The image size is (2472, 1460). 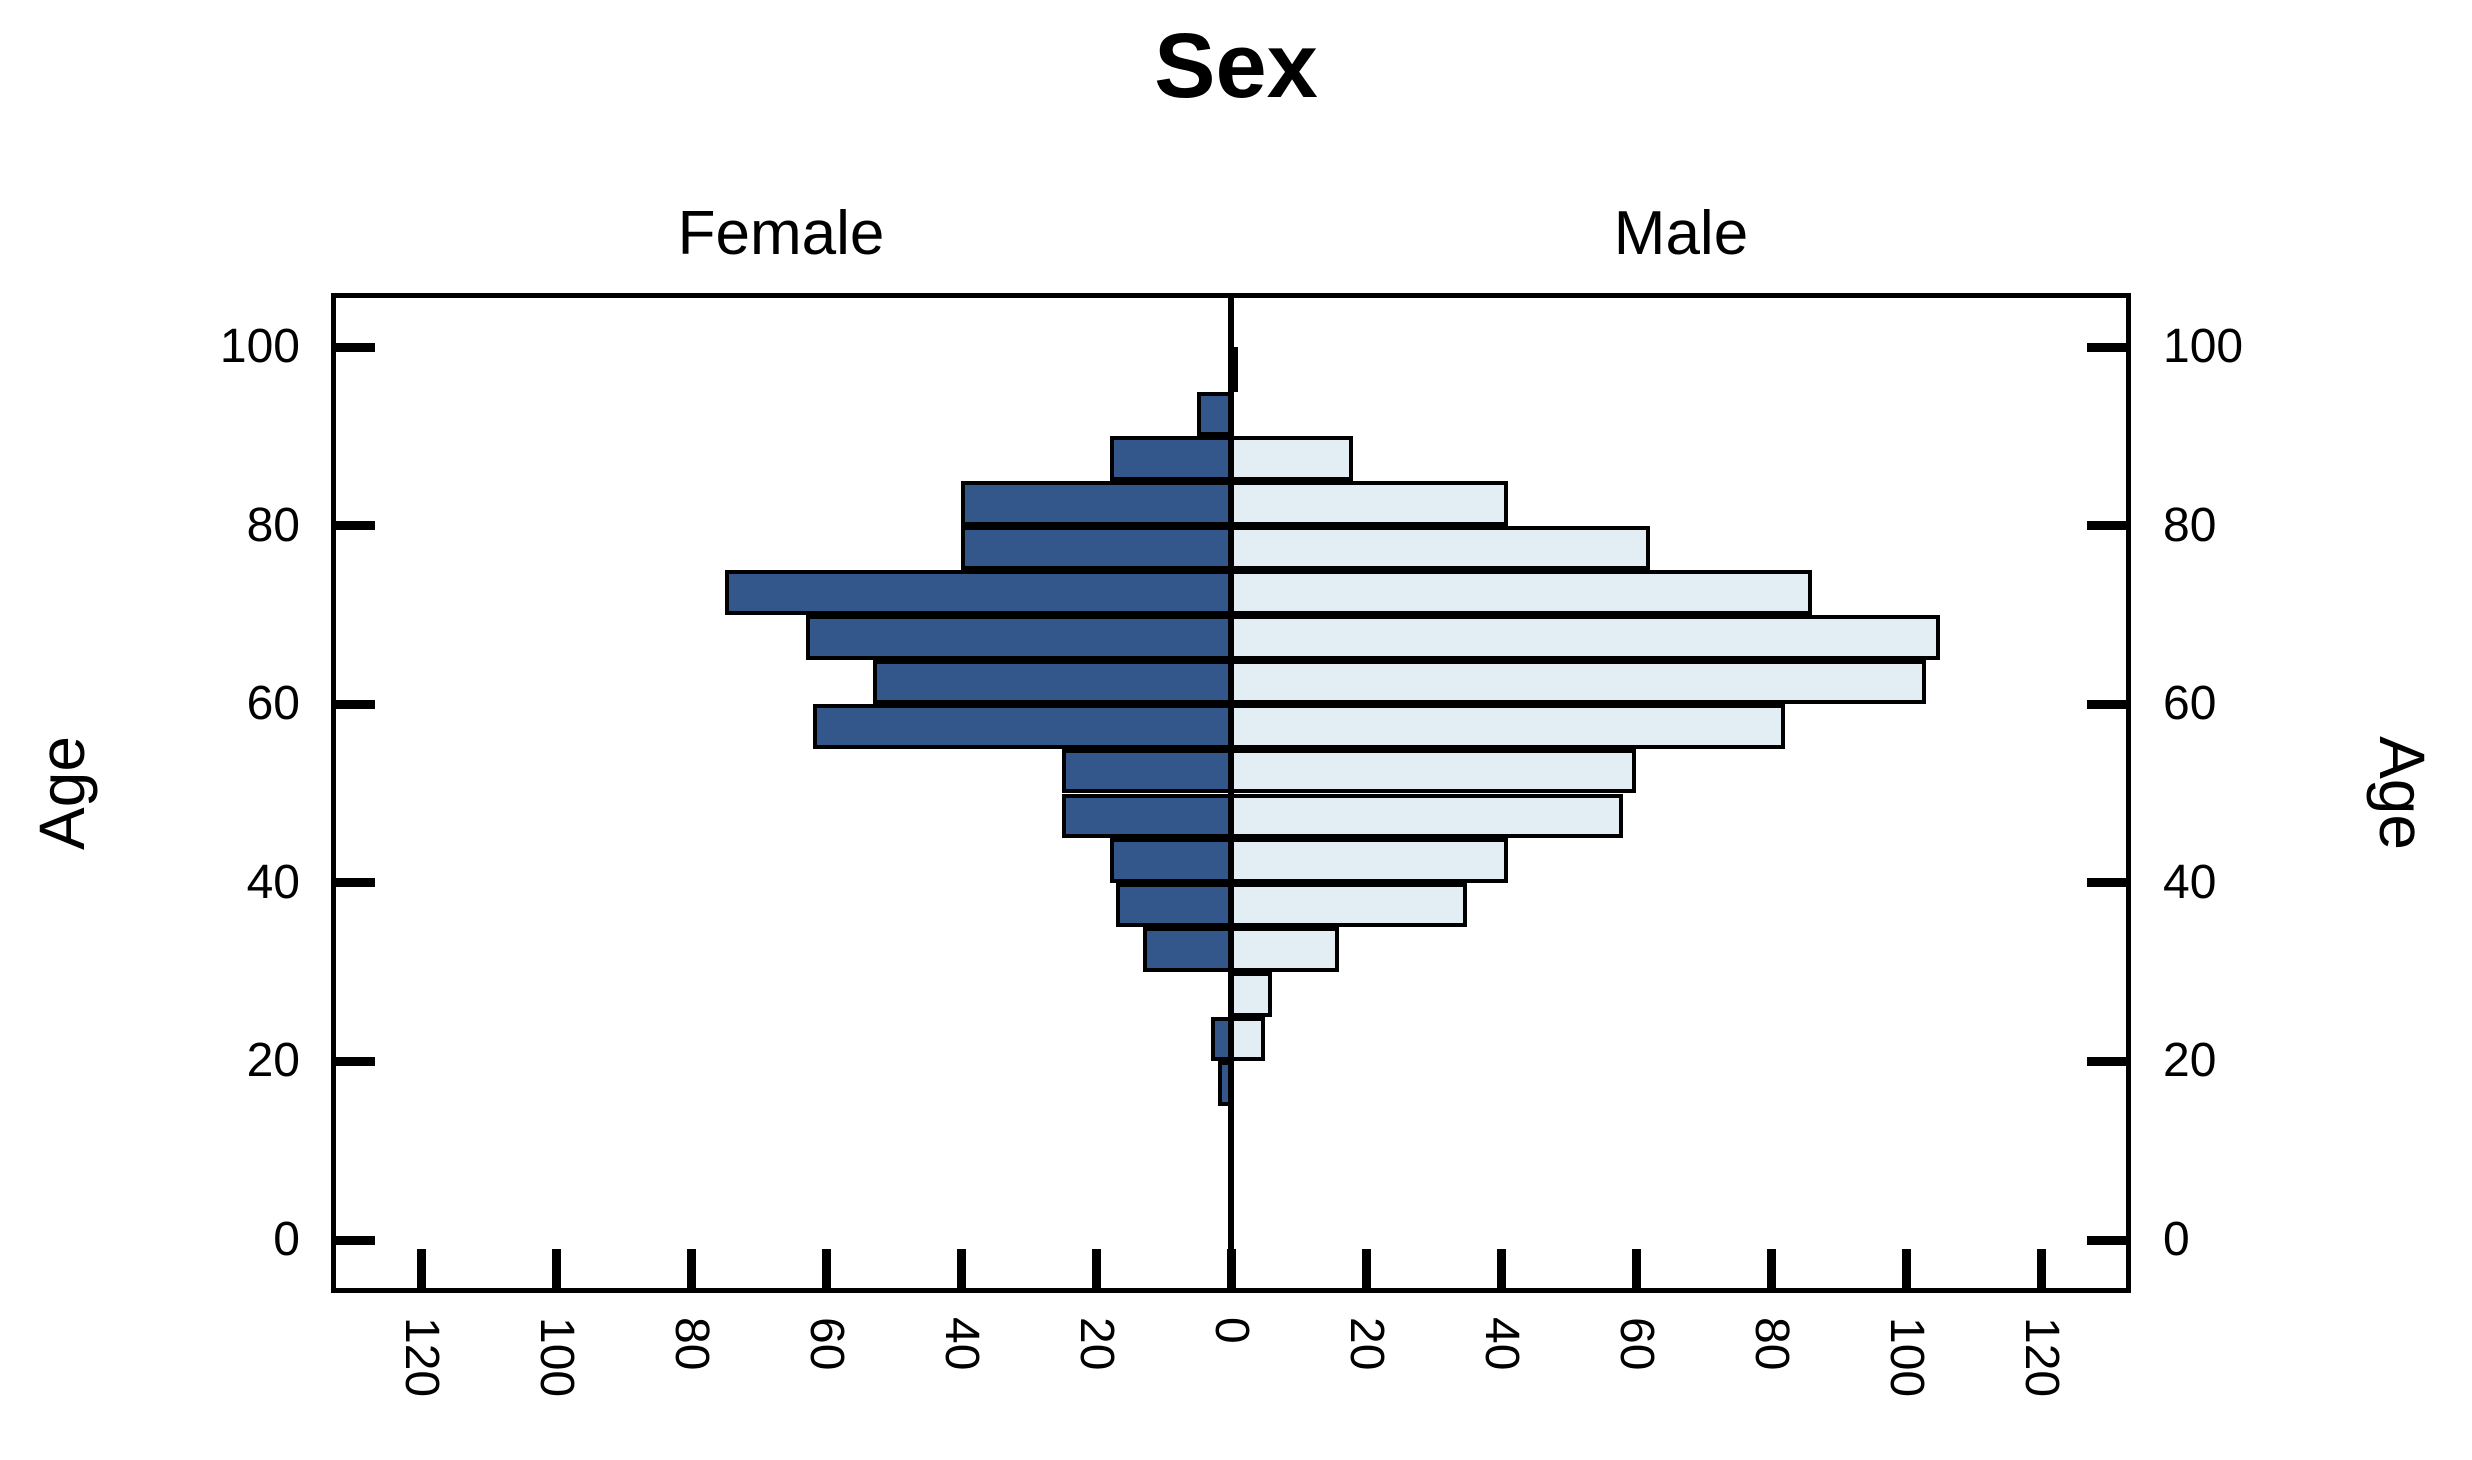 I want to click on value-tick--120, so click(x=421, y=1271).